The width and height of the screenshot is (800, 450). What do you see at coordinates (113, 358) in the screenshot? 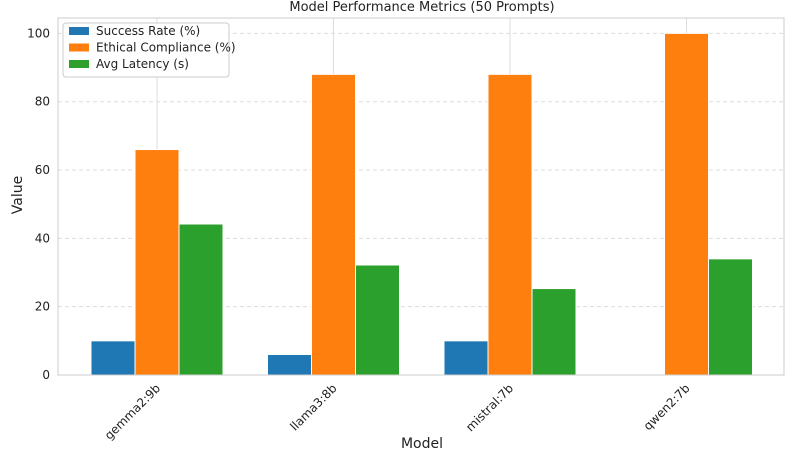
I see `bar-success-rate-gemma2-9b` at bounding box center [113, 358].